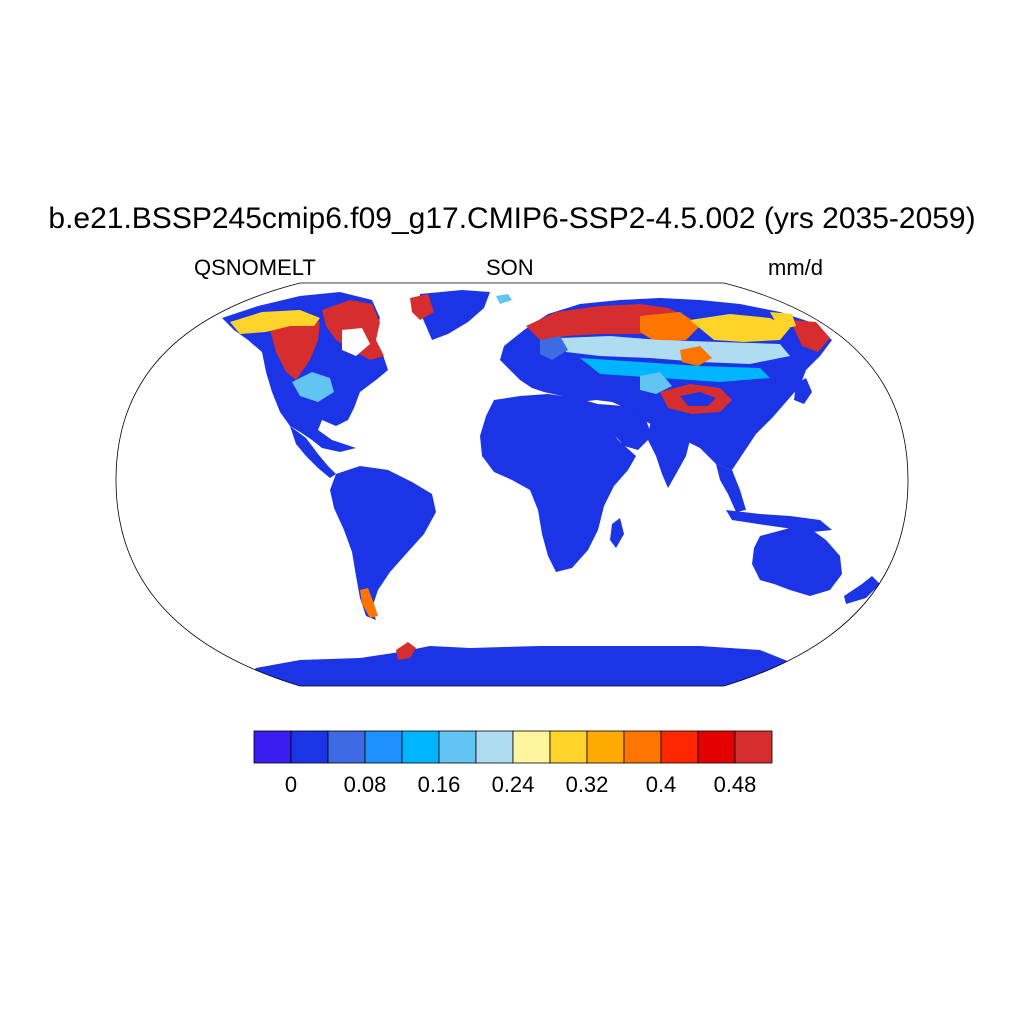  Describe the element at coordinates (675, 350) in the screenshot. I see `siberia-melt-light` at that location.